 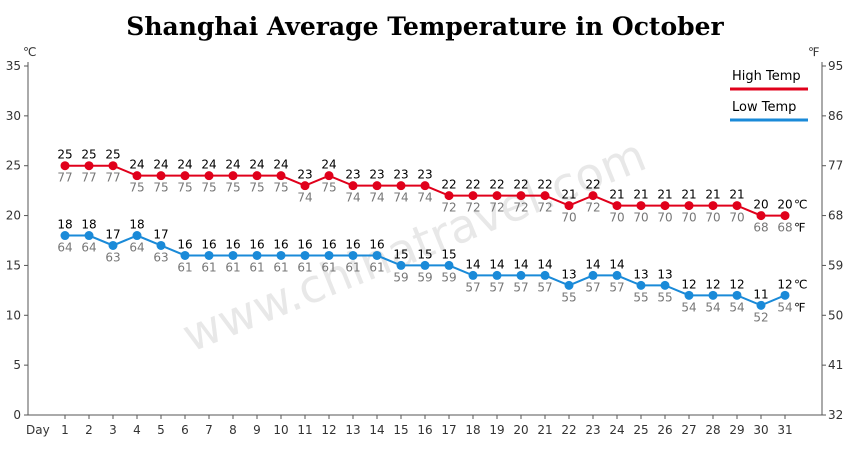 What do you see at coordinates (832, 240) in the screenshot?
I see `right-axis-ticks: 32 41 50 59 68 77 86 95` at bounding box center [832, 240].